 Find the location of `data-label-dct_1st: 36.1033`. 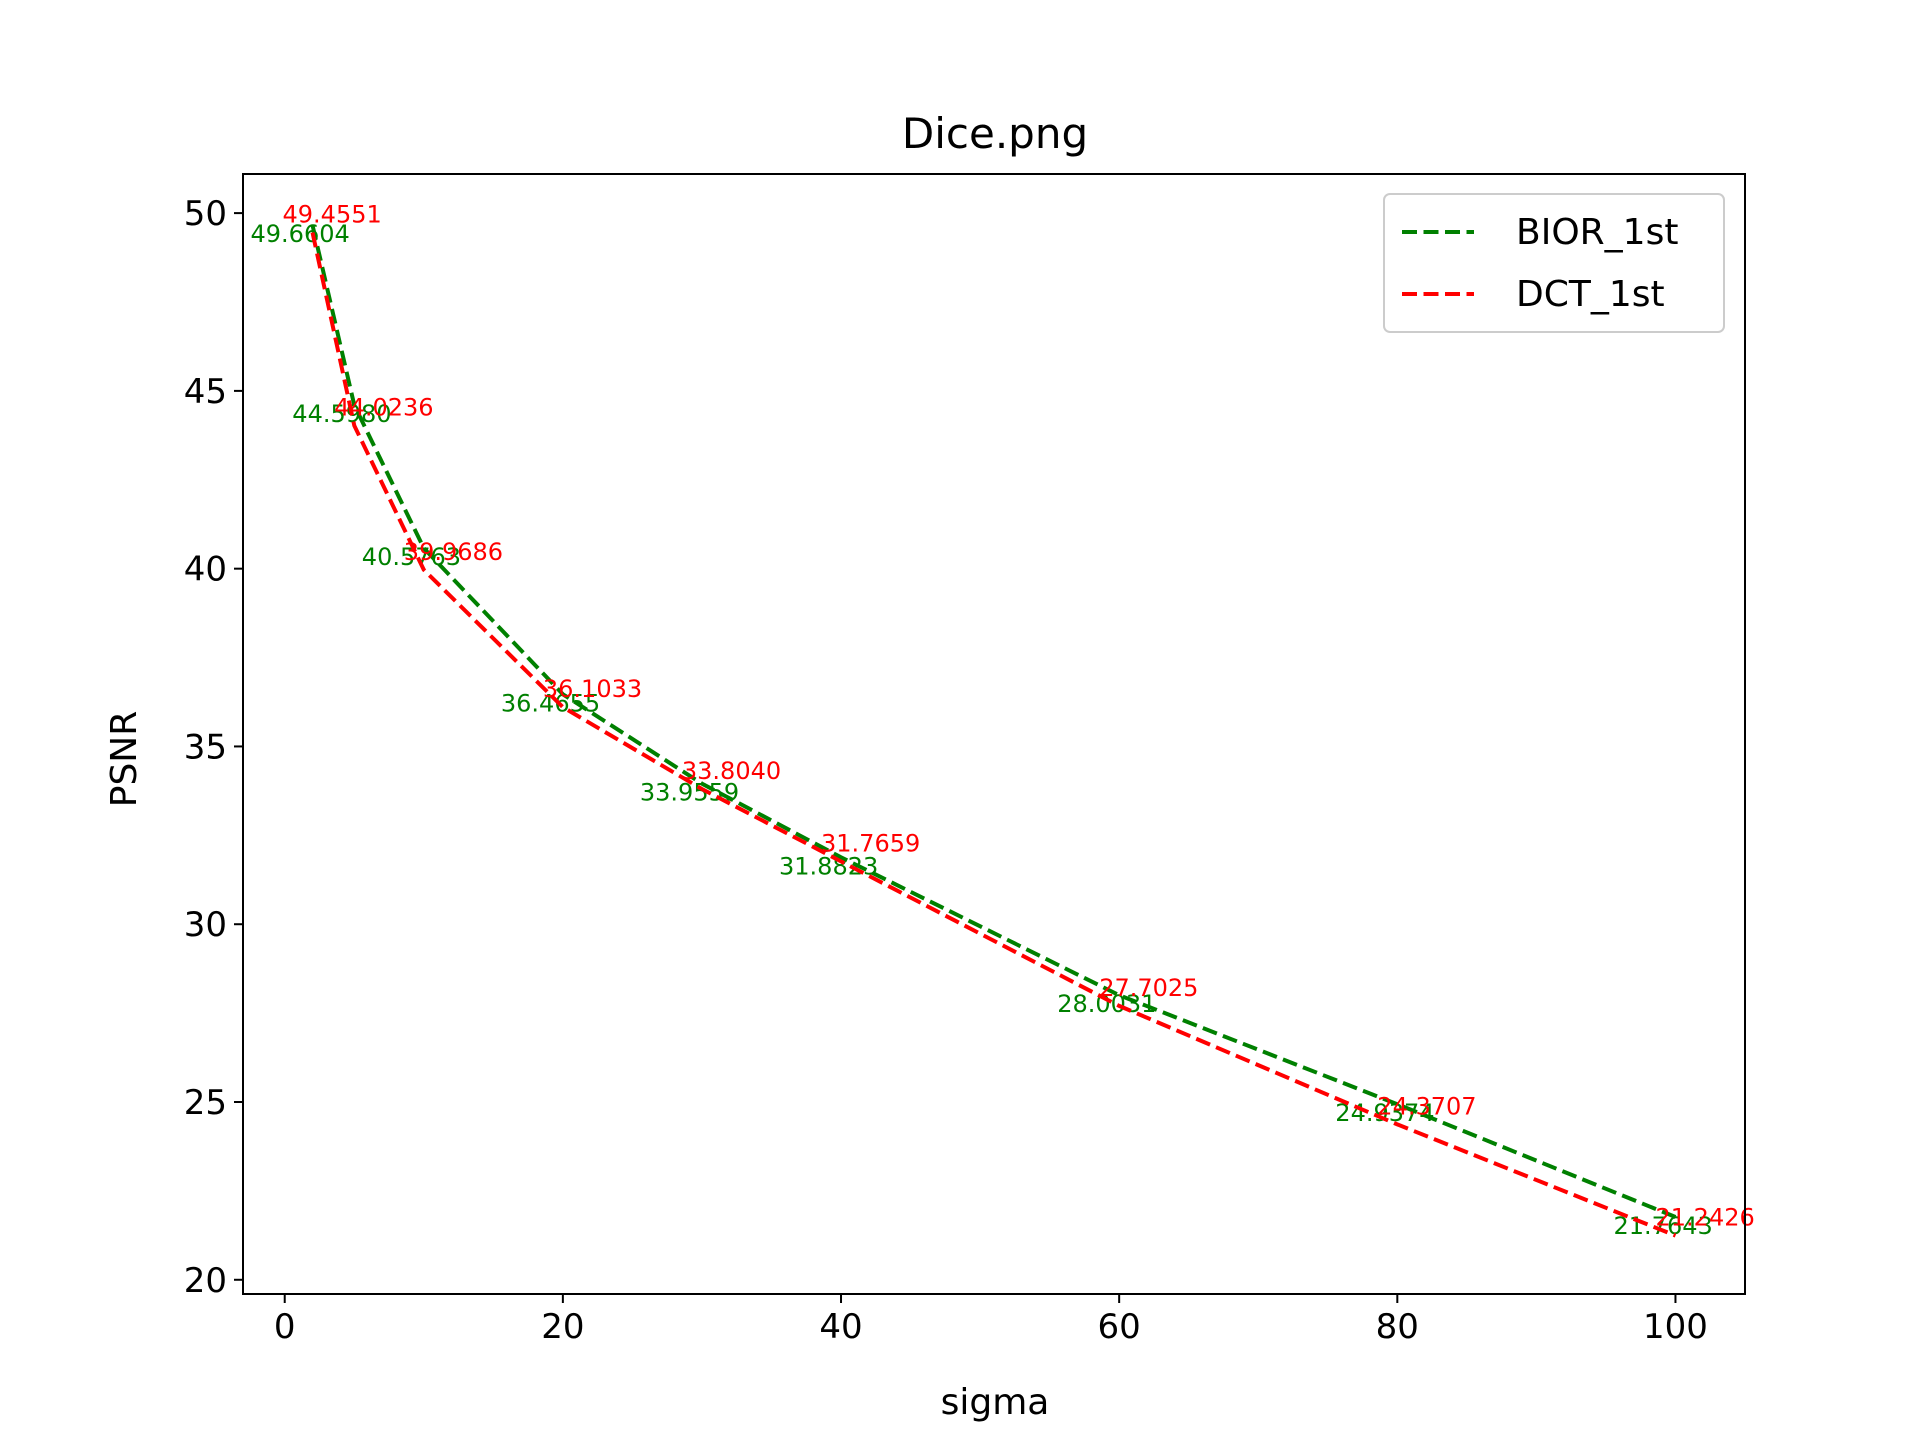

data-label-dct_1st: 36.1033 is located at coordinates (592, 689).